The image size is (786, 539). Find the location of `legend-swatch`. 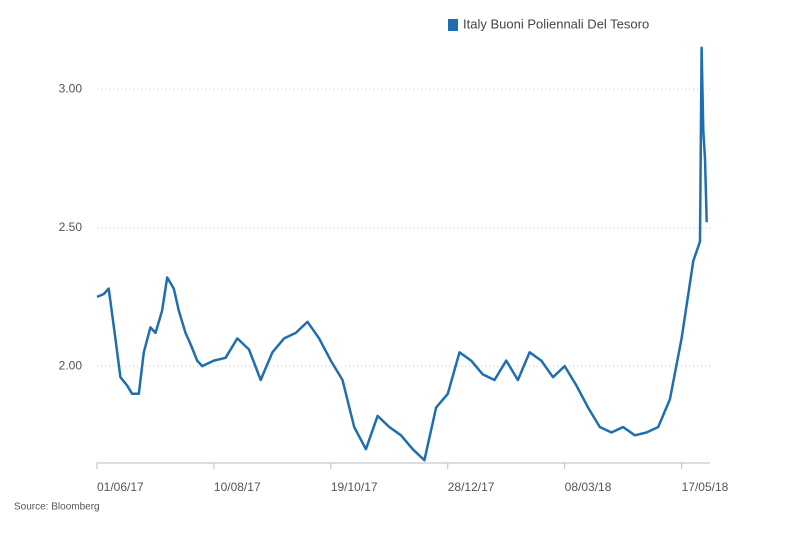

legend-swatch is located at coordinates (453, 25).